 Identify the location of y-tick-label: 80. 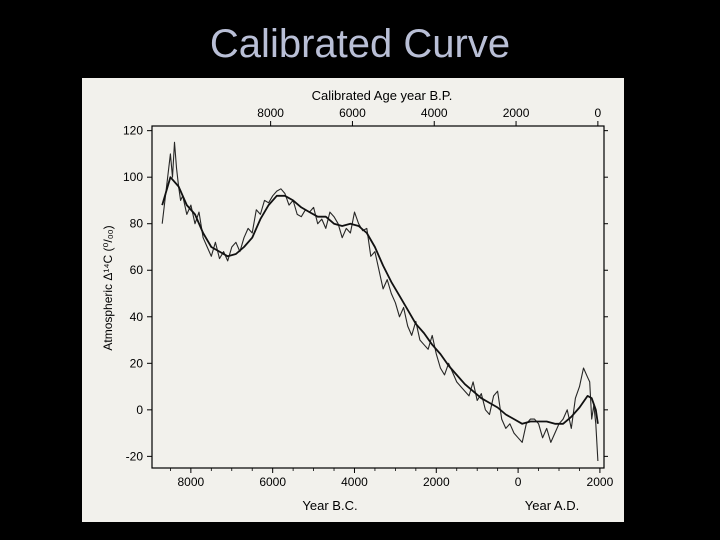
(137, 224).